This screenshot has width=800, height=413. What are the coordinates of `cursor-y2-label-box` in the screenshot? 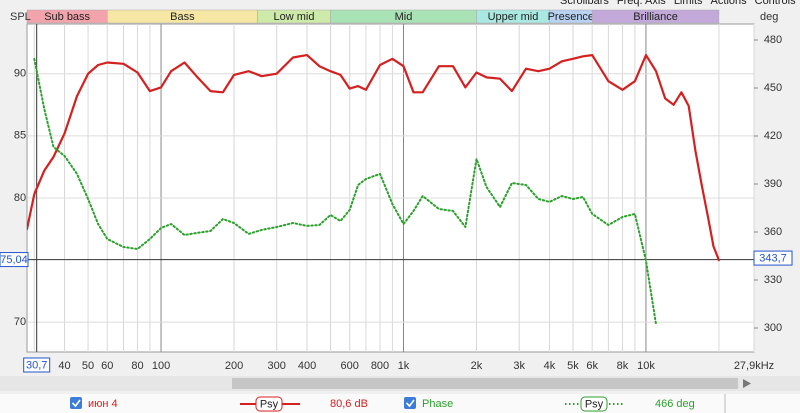 It's located at (773, 258).